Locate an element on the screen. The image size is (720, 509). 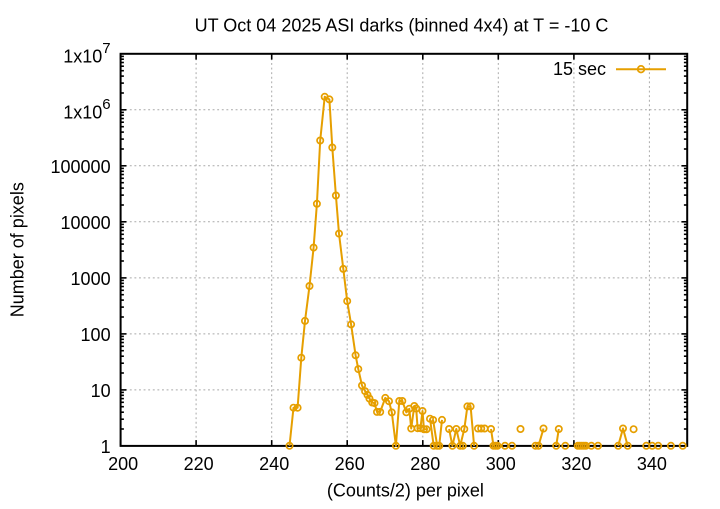
svg-text: 10000 is located at coordinates (86, 223).